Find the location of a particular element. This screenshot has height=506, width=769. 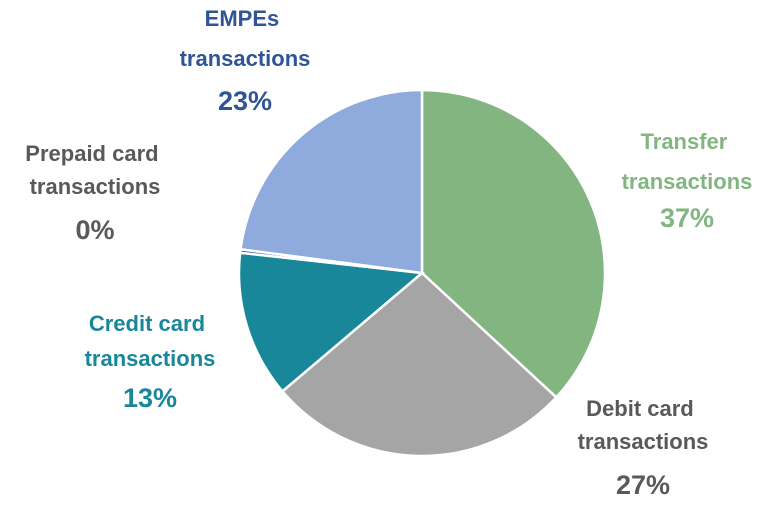

category-label: Debit card transactions is located at coordinates (643, 425).